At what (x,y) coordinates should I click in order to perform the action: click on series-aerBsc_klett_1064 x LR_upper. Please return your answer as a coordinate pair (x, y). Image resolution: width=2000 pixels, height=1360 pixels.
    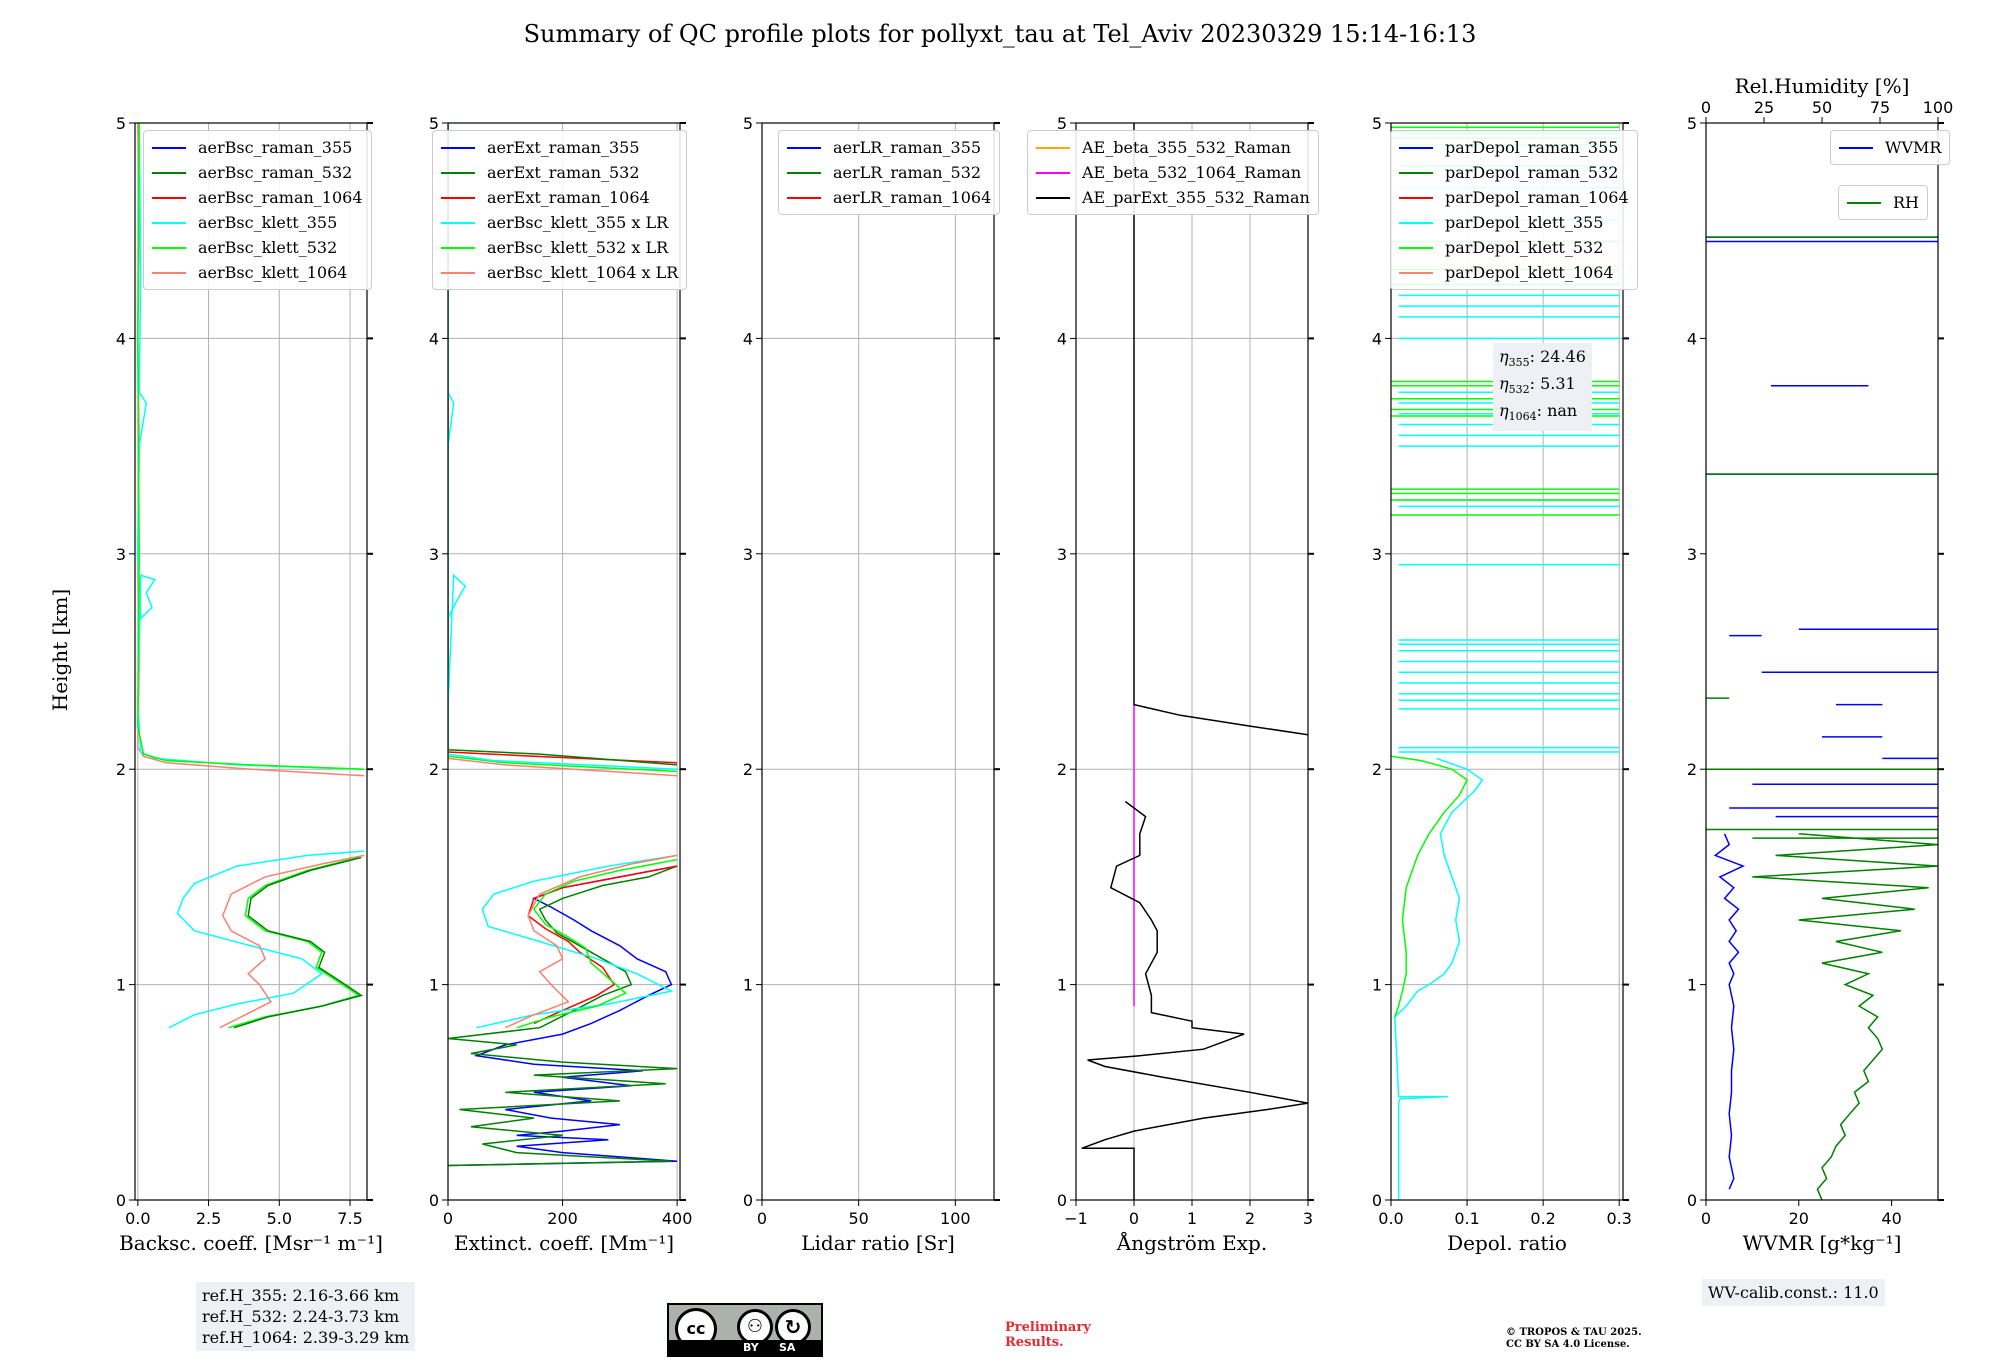
    Looking at the image, I should click on (563, 450).